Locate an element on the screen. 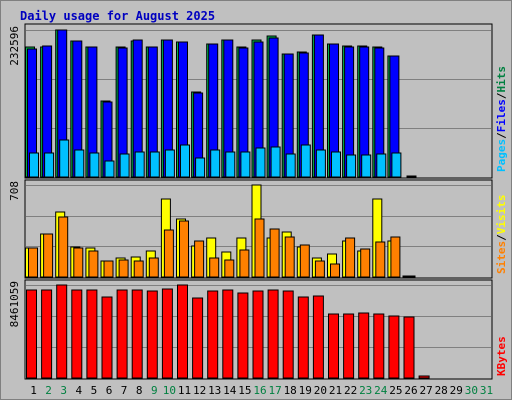  day-label: 3 is located at coordinates (63, 390).